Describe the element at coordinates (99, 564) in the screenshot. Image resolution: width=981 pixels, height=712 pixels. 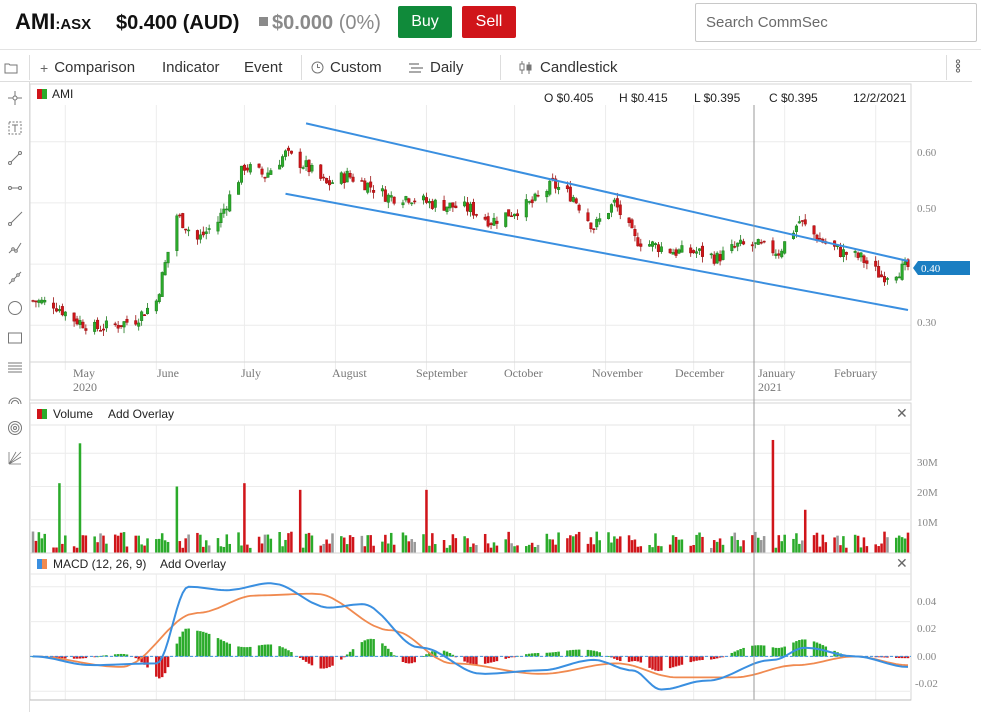
I see `macd-title: MACD (12, 26, 9)` at that location.